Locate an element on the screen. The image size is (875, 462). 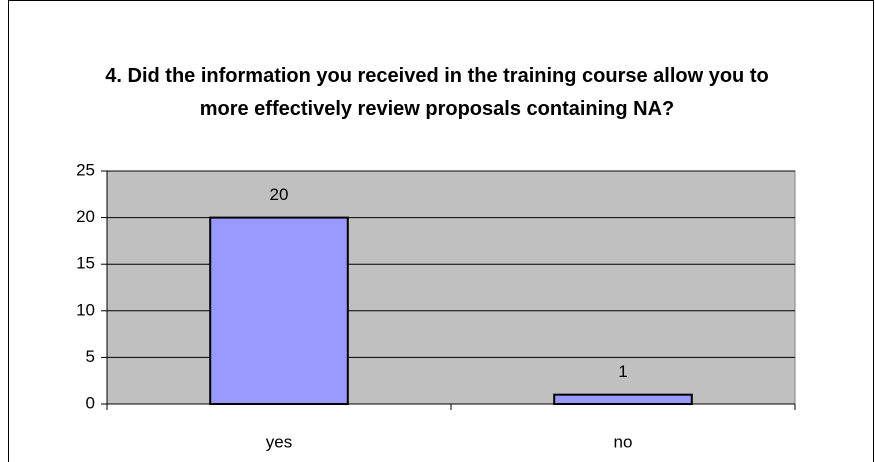
data-label: 20 is located at coordinates (279, 194).